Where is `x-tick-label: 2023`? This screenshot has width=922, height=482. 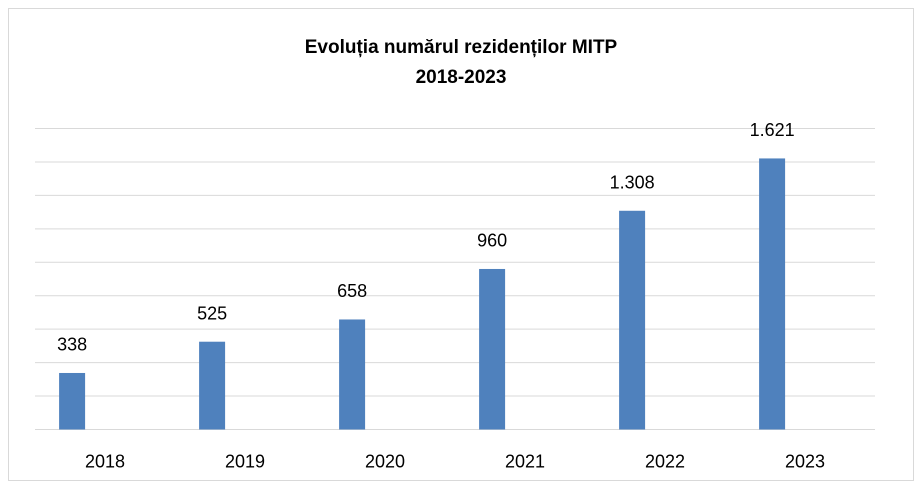 x-tick-label: 2023 is located at coordinates (805, 461).